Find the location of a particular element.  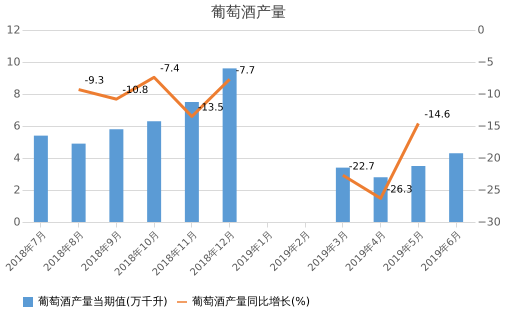

y2-tick-label: −15 is located at coordinates (489, 126).